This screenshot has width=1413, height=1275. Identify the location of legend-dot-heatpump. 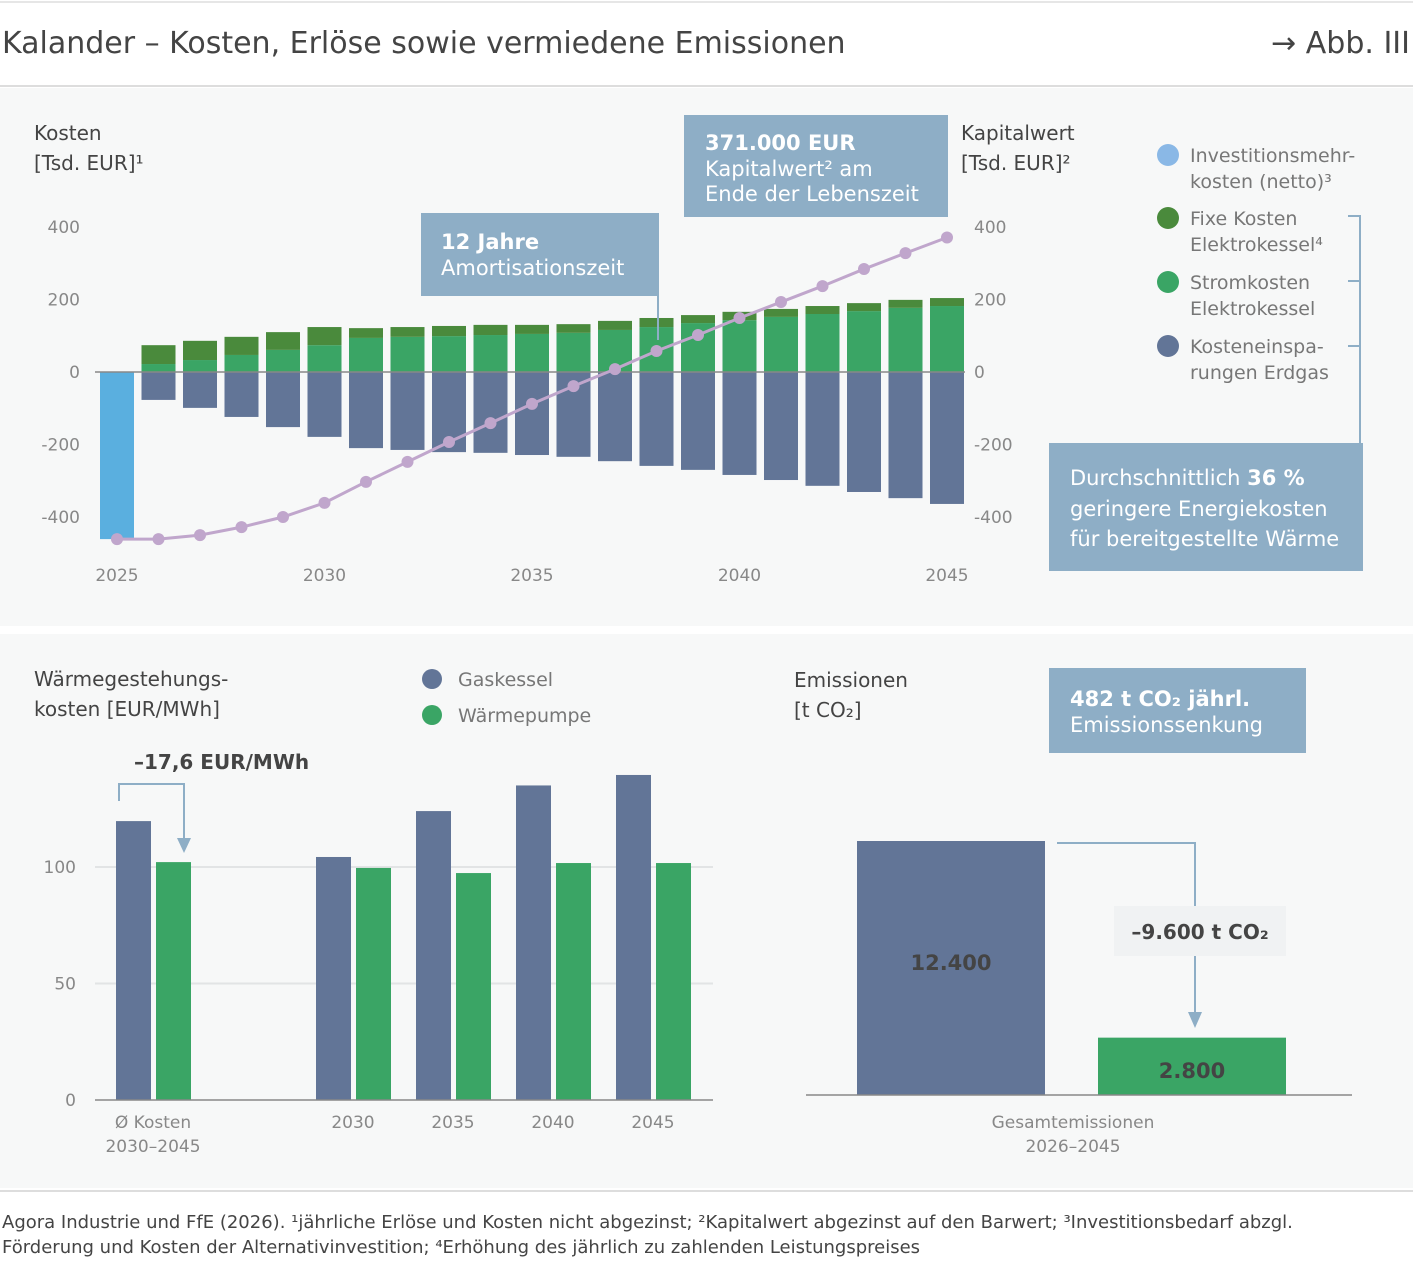
(432, 715).